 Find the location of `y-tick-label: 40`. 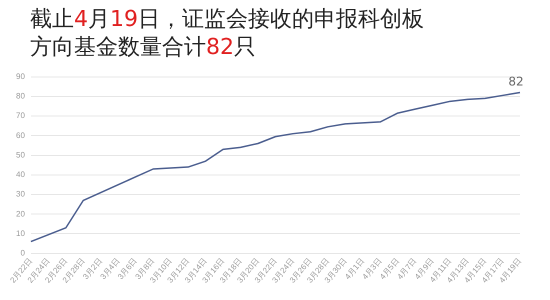

y-tick-label: 40 is located at coordinates (21, 175).